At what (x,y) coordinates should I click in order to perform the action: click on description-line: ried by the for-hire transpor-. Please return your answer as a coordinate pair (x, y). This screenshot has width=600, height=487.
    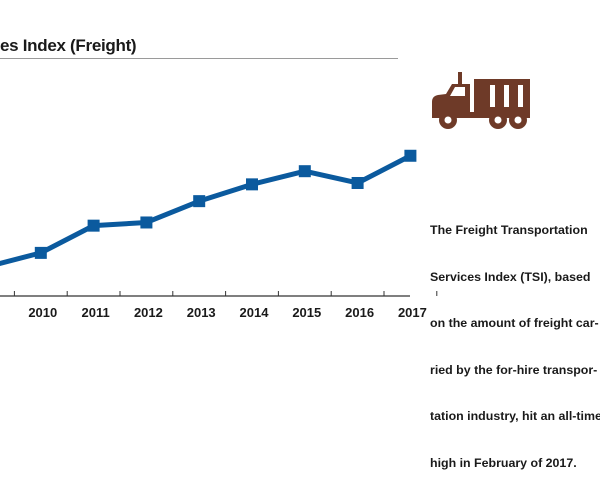
    Looking at the image, I should click on (514, 369).